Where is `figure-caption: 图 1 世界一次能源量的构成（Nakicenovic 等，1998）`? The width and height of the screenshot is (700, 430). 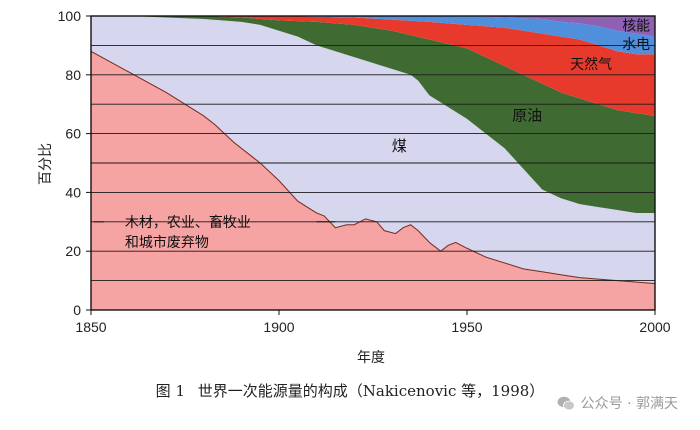
figure-caption: 图 1 世界一次能源量的构成（Nakicenovic 等，1998） is located at coordinates (350, 390).